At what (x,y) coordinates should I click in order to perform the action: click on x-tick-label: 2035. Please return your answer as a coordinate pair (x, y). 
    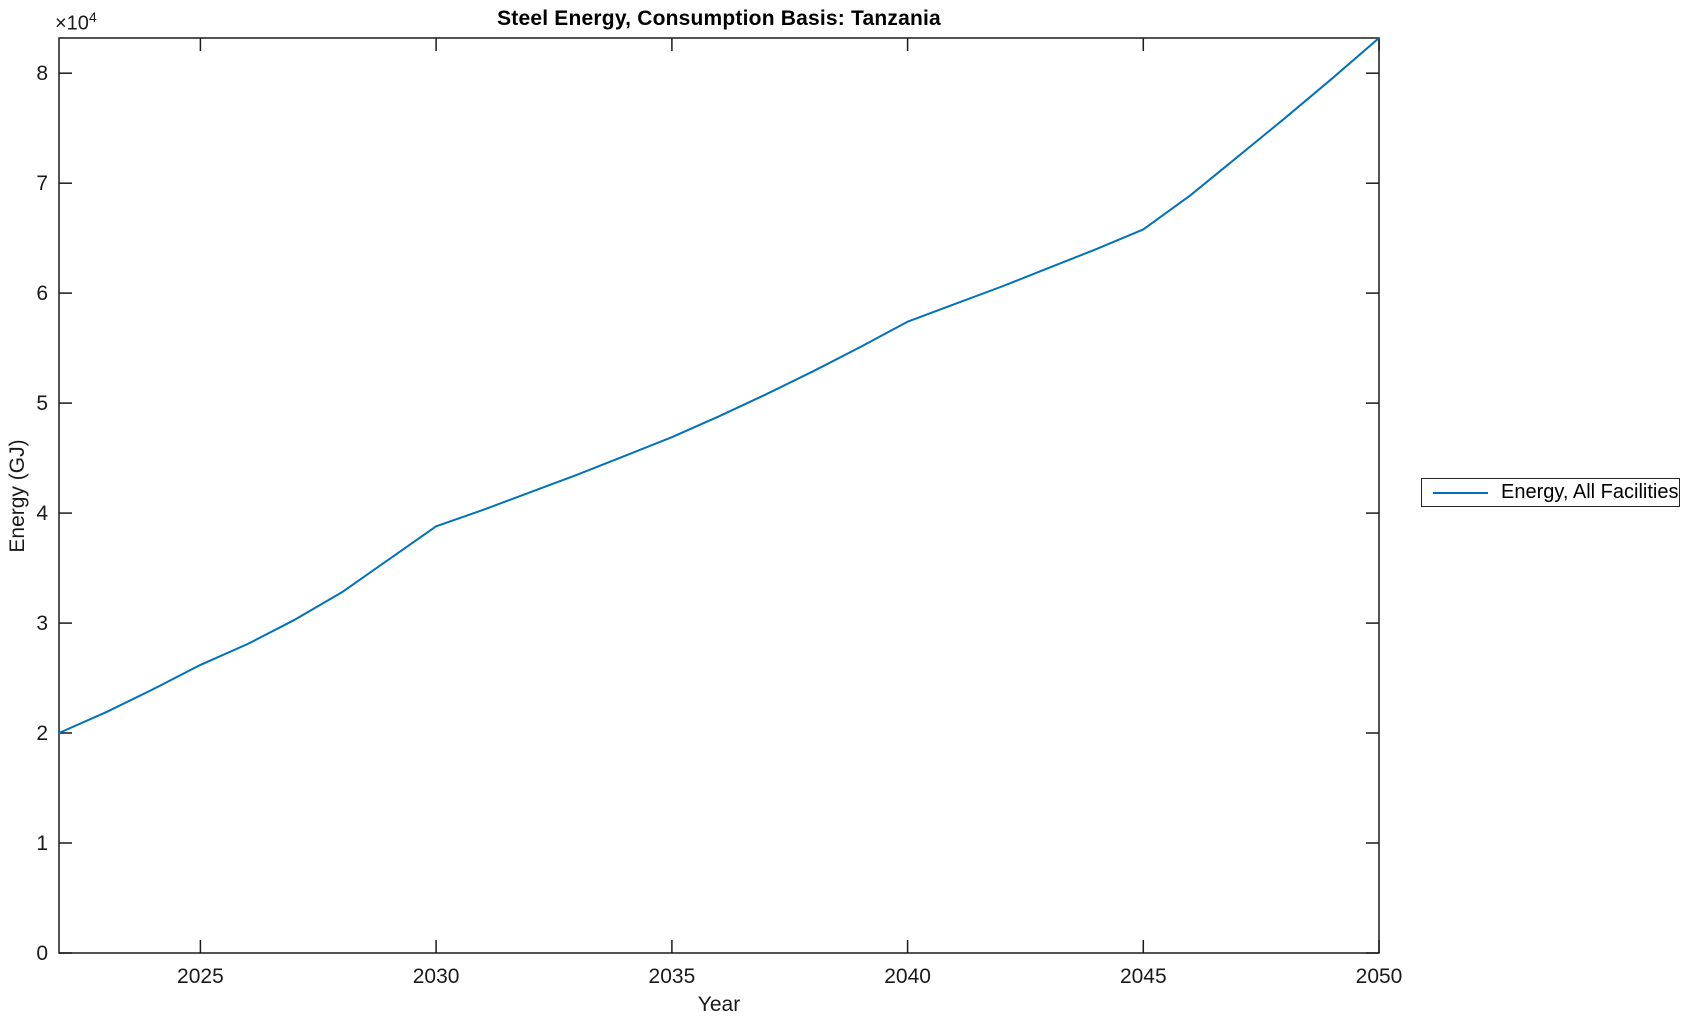
    Looking at the image, I should click on (672, 976).